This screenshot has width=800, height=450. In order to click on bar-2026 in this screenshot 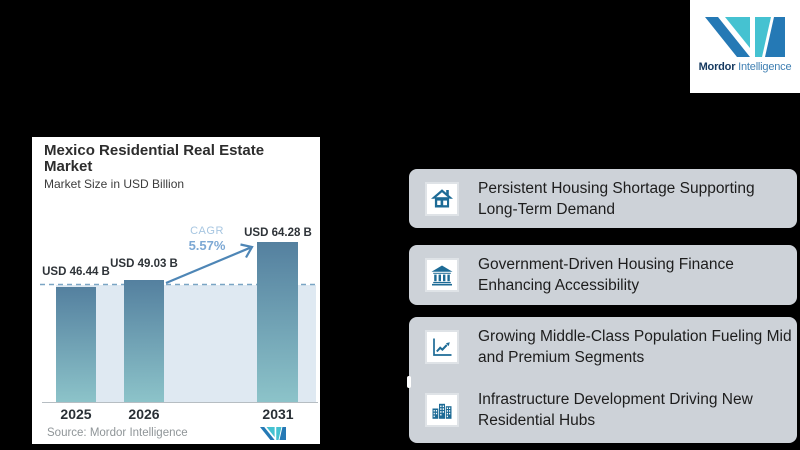, I will do `click(144, 341)`.